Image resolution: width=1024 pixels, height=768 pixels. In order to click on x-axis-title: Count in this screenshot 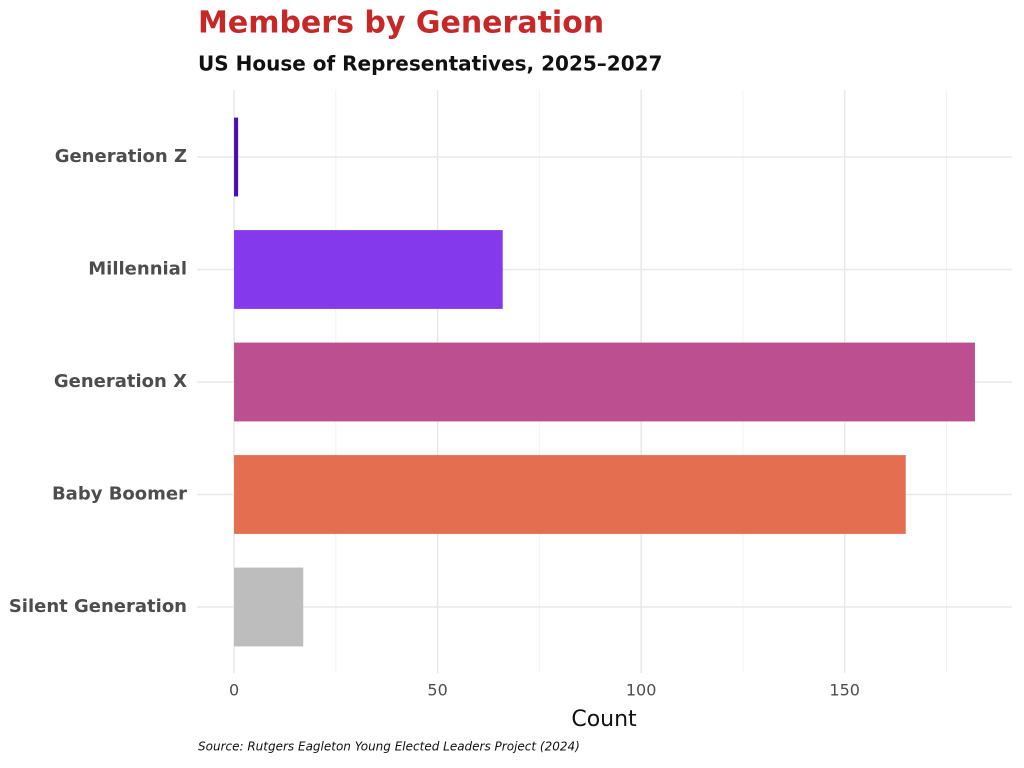, I will do `click(604, 719)`.